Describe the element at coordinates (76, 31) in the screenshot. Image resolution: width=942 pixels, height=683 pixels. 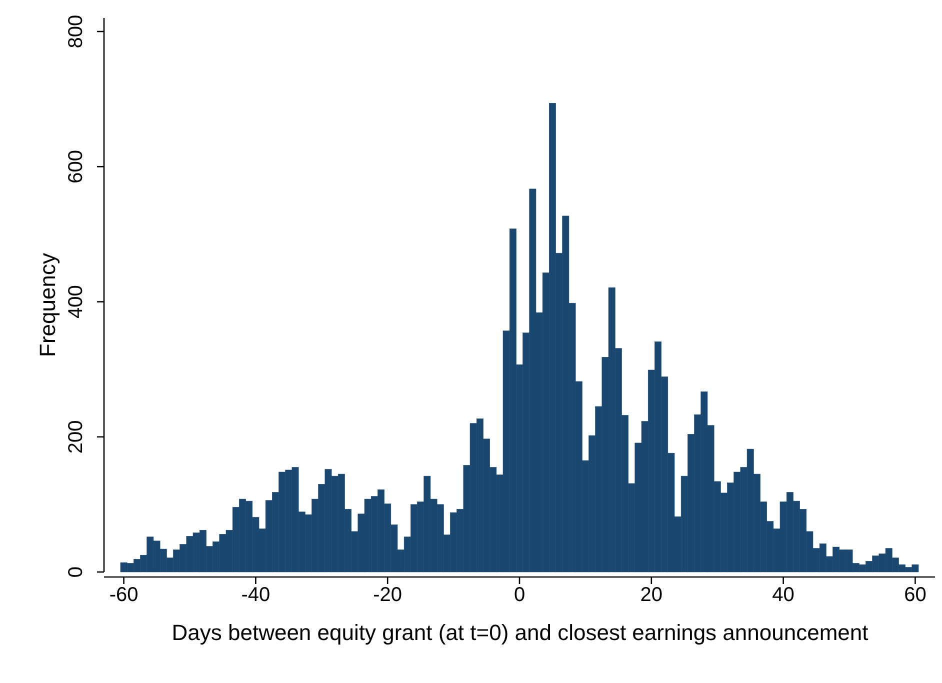
I see `y-tick-label: 800` at that location.